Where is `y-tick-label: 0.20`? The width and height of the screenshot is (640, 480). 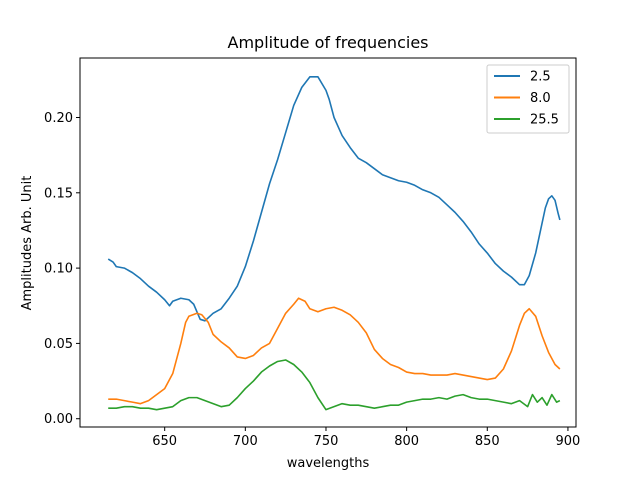
y-tick-label: 0.20 is located at coordinates (58, 118).